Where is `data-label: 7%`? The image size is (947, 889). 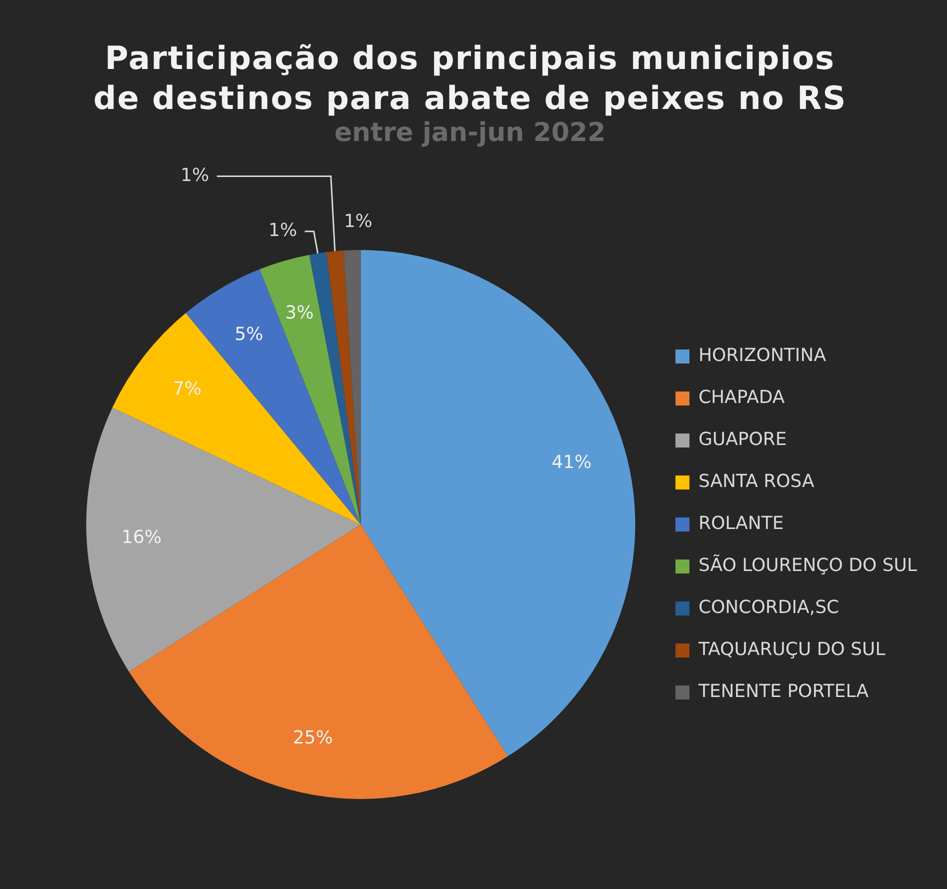 data-label: 7% is located at coordinates (187, 389).